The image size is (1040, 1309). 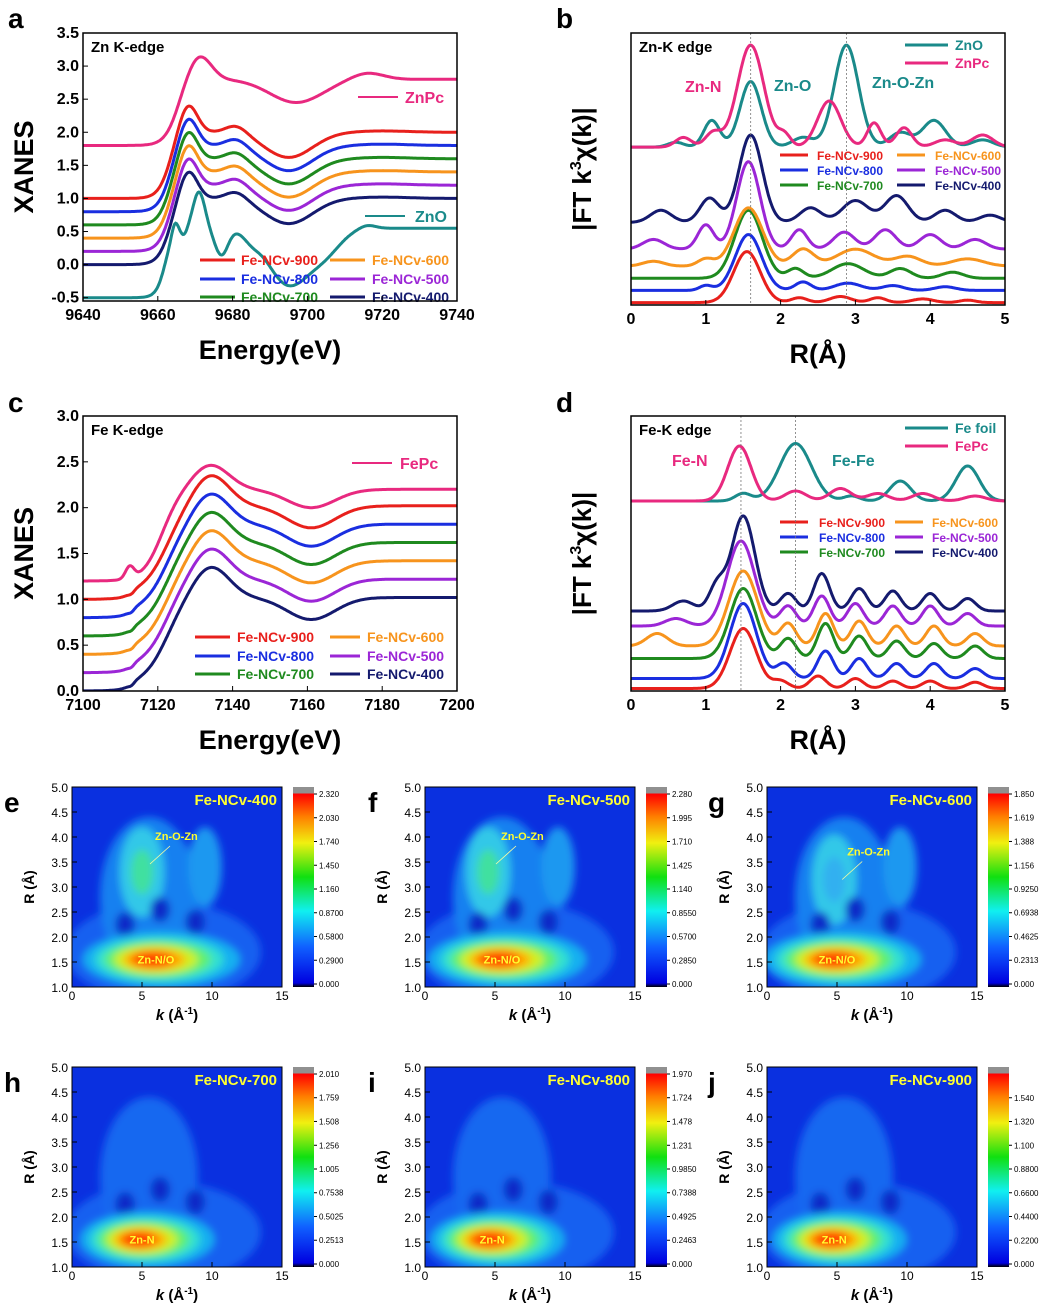 I want to click on x-tick-label: 10, so click(x=565, y=1276).